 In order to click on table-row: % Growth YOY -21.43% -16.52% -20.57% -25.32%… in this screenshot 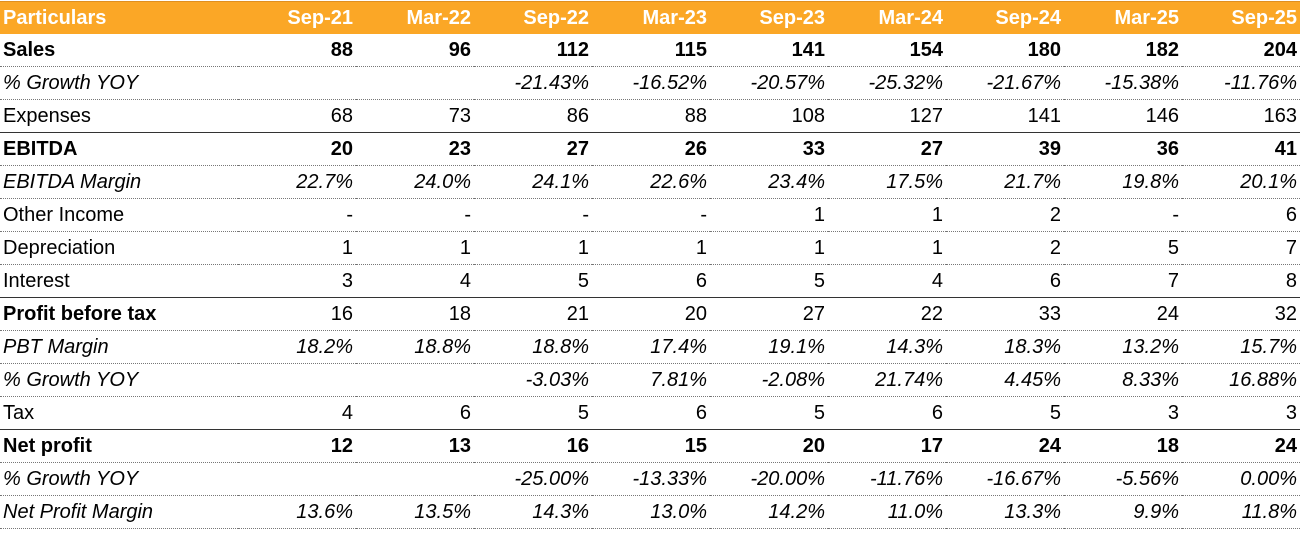, I will do `click(650, 83)`.